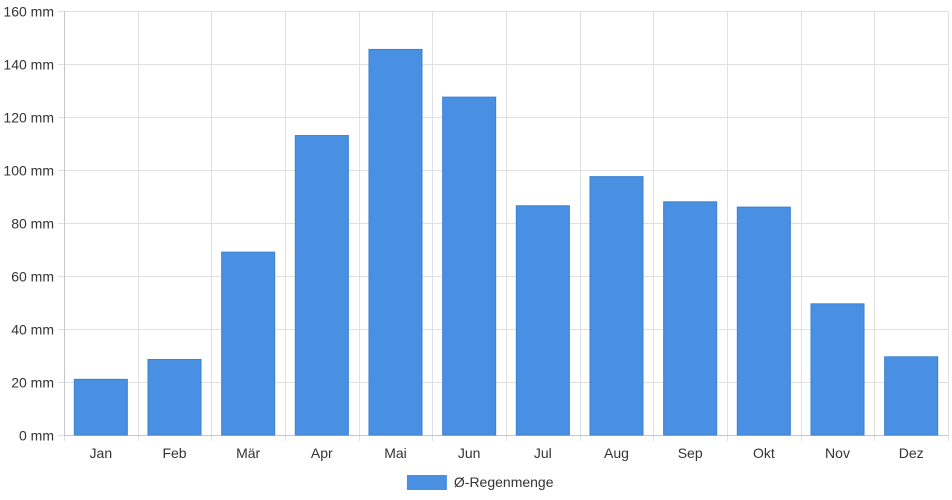 This screenshot has width=952, height=500. I want to click on bar-apr, so click(321, 285).